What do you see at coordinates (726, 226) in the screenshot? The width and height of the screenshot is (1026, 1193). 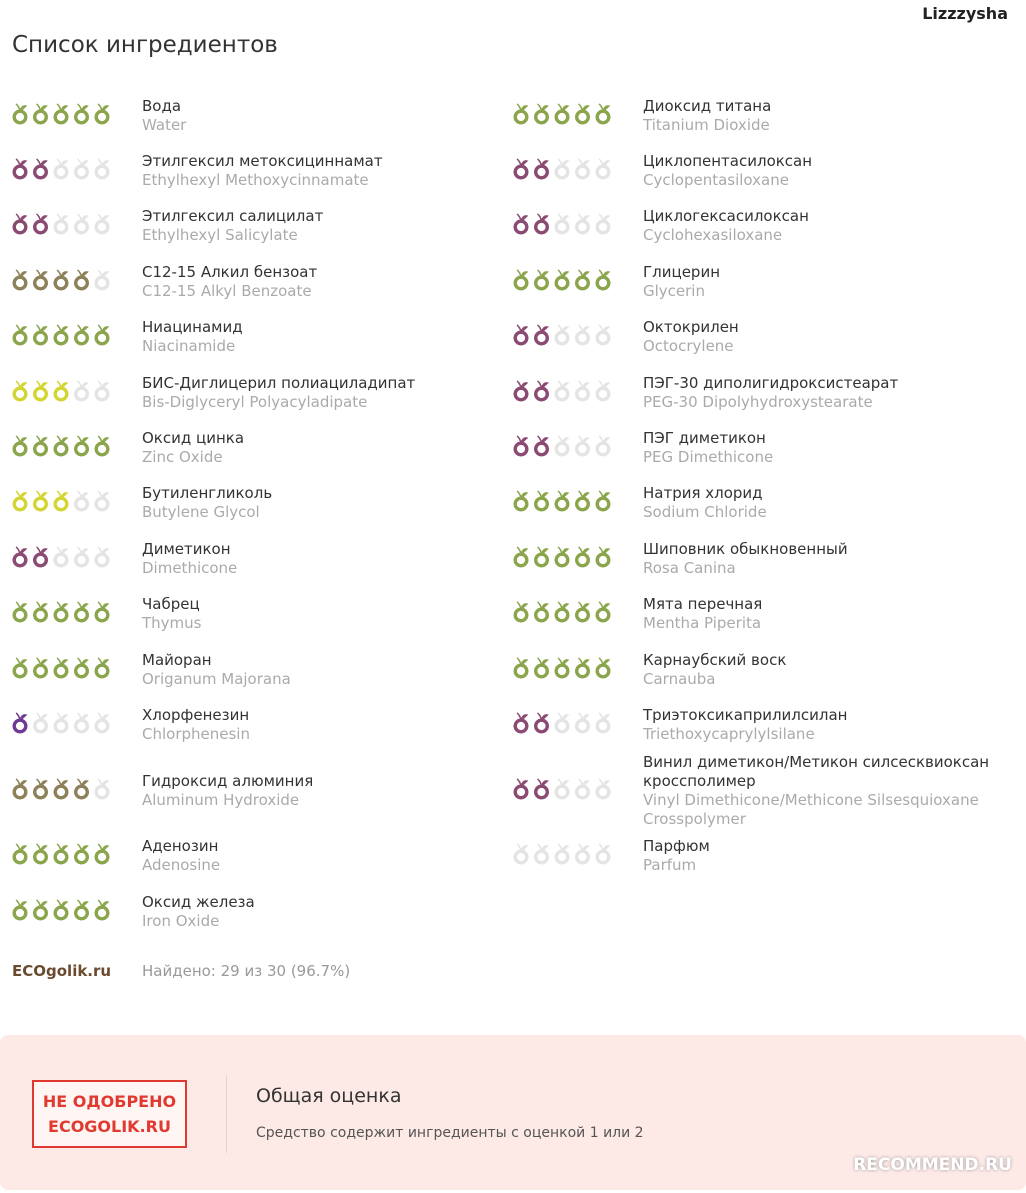 I see `ingredient-text: Циклогексасилоксан Cyclohexasiloxane` at bounding box center [726, 226].